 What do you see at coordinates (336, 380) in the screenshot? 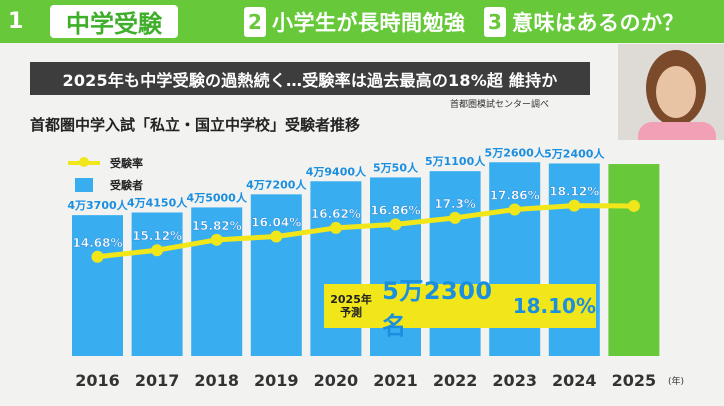
I see `x-tick-2020: 2020` at bounding box center [336, 380].